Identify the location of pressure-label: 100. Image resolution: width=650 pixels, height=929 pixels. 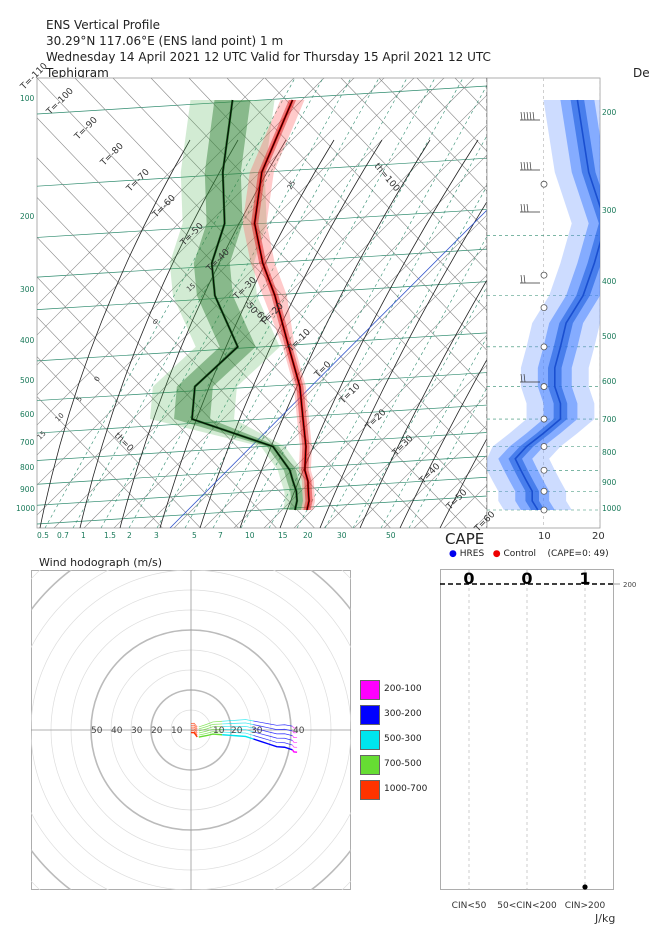
(27, 98).